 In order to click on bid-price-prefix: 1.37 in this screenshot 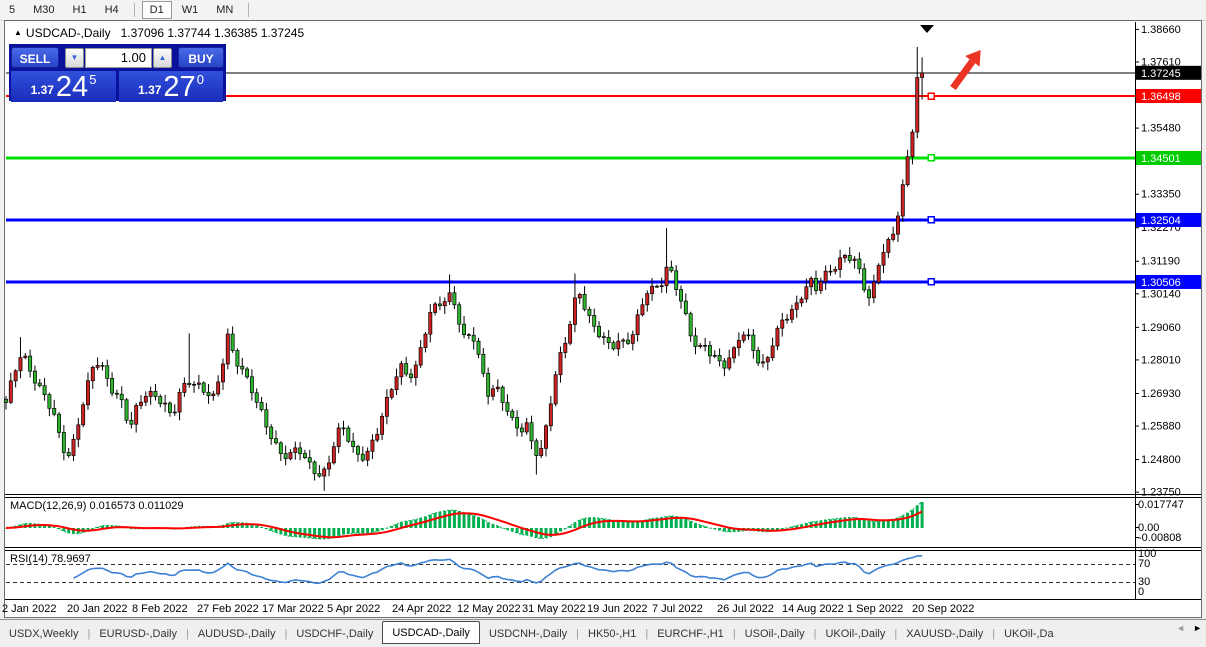, I will do `click(42, 90)`.